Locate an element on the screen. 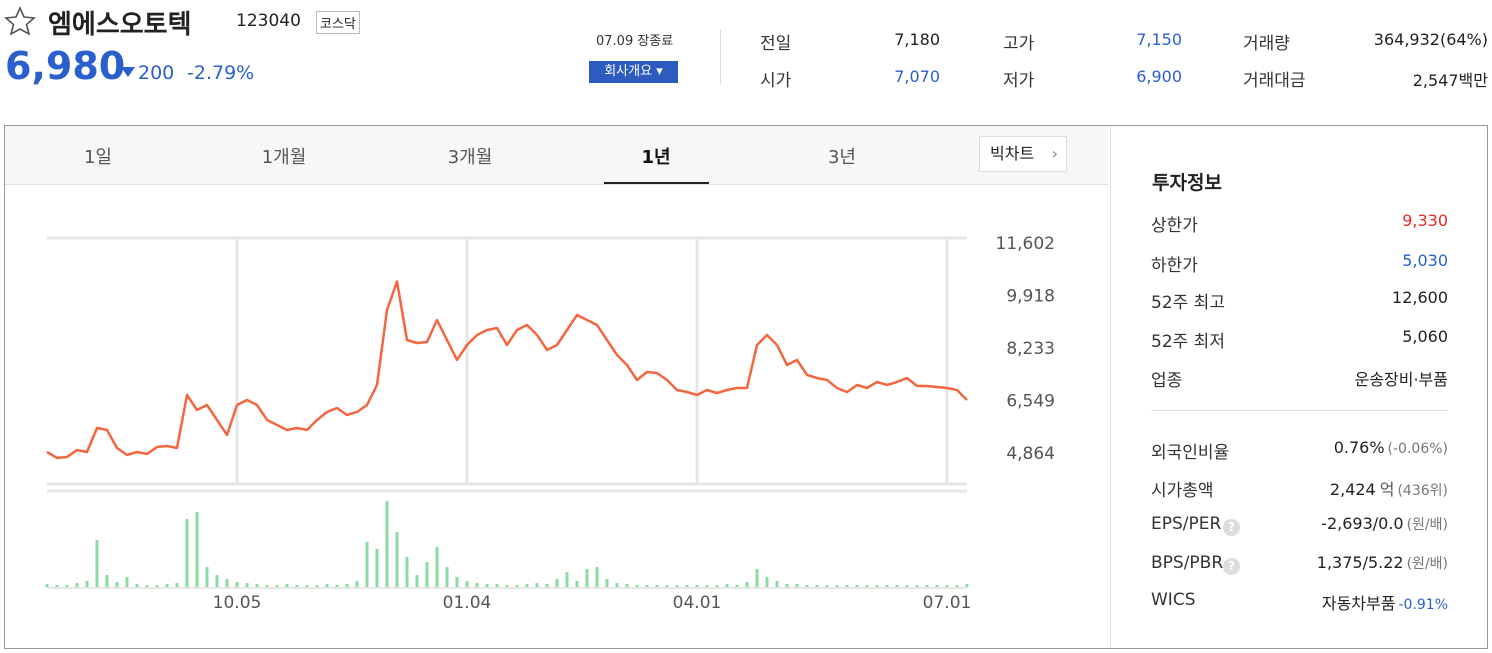 Image resolution: width=1492 pixels, height=653 pixels. info-sub: (436위) is located at coordinates (1422, 491).